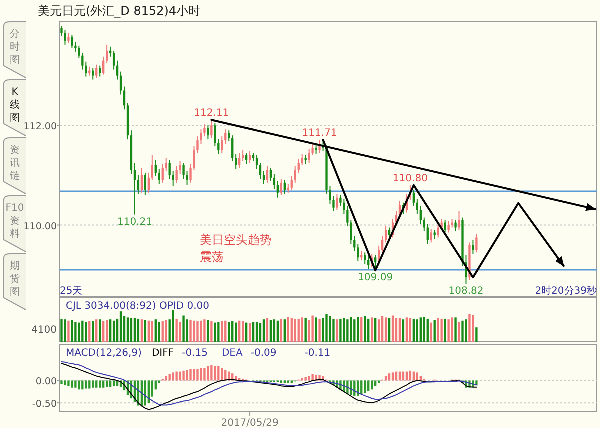 The width and height of the screenshot is (600, 428). Describe the element at coordinates (317, 353) in the screenshot. I see `annotation: -0.11` at that location.